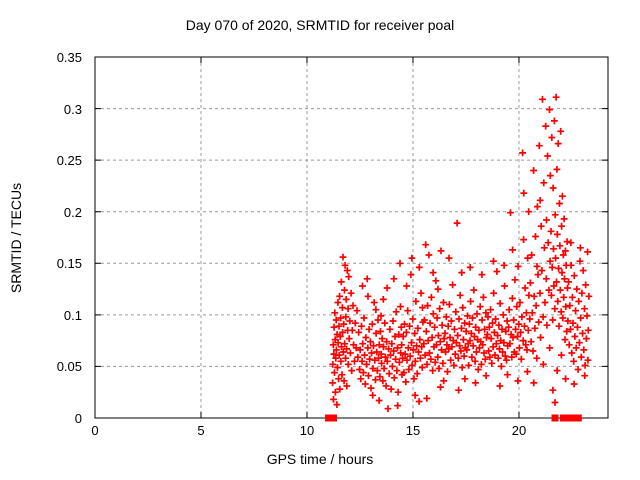 The width and height of the screenshot is (640, 480). What do you see at coordinates (69, 161) in the screenshot?
I see `y-tick-label: 0.25` at bounding box center [69, 161].